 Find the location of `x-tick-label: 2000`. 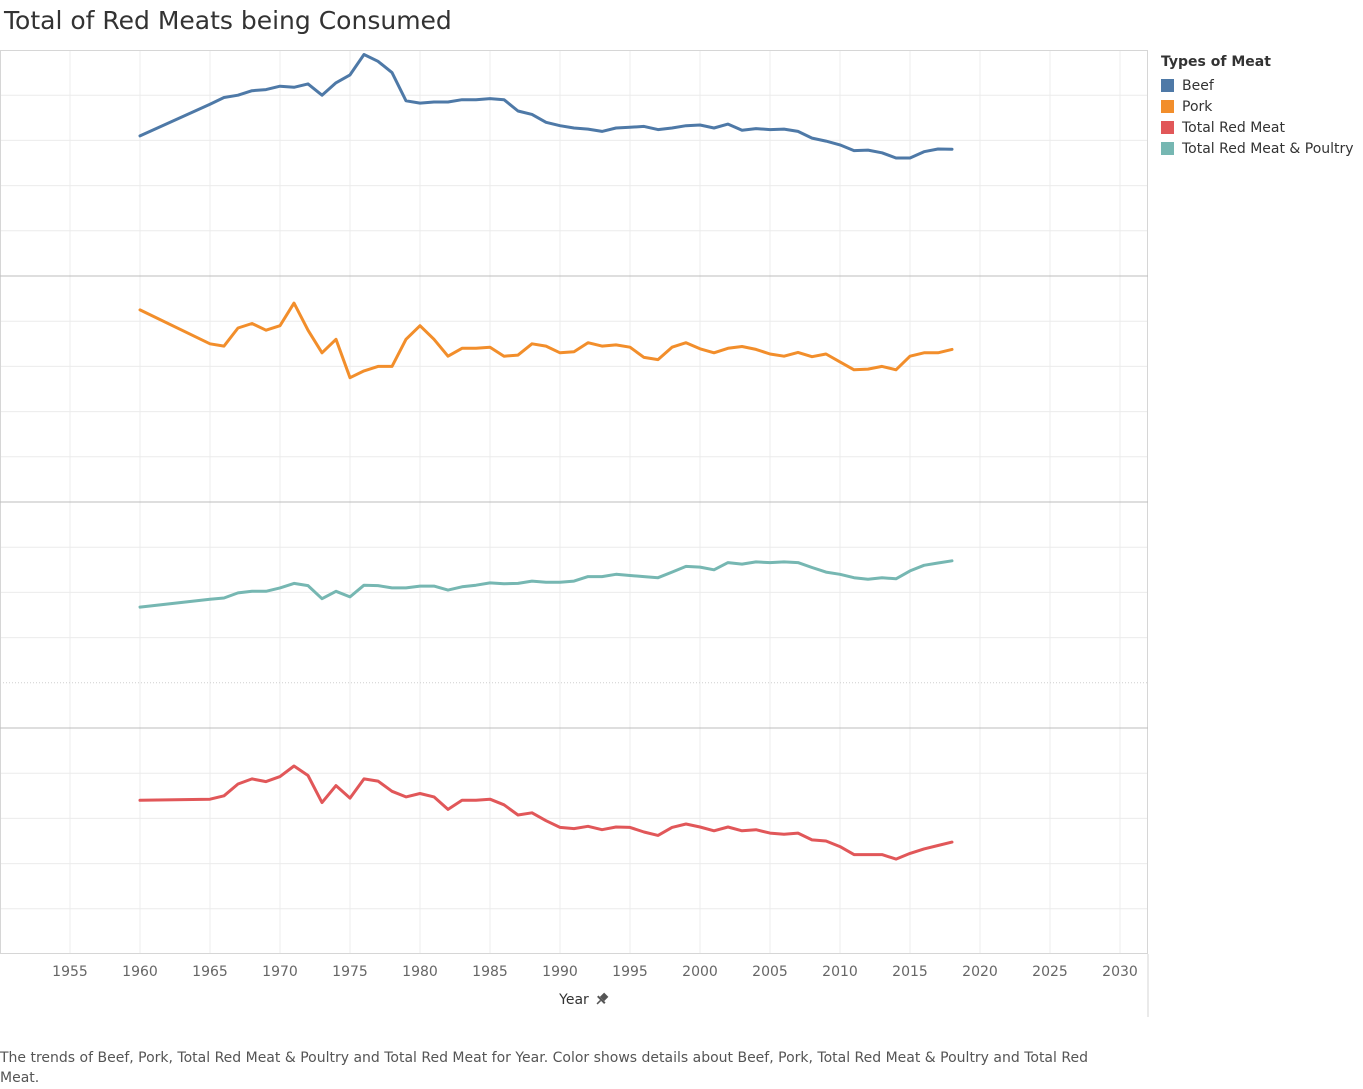

x-tick-label: 2000 is located at coordinates (700, 972).